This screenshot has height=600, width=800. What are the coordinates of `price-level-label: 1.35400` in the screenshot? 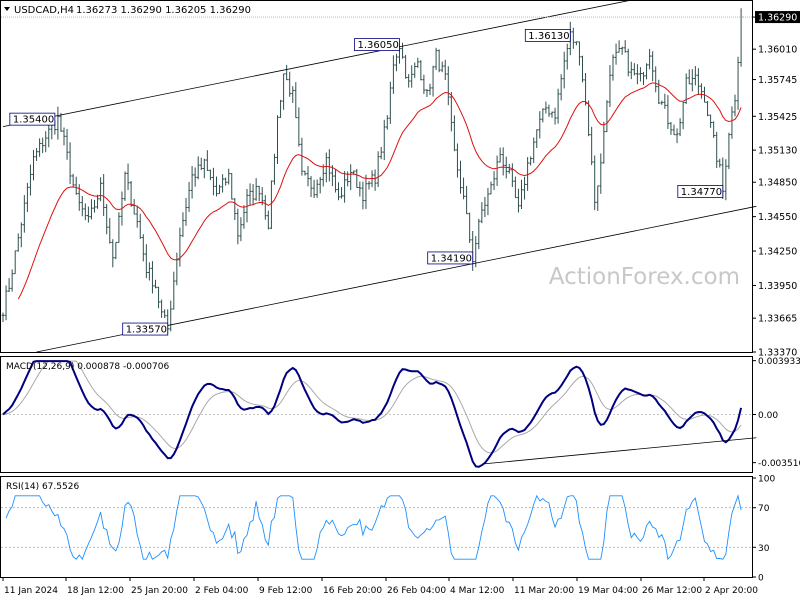 It's located at (32, 119).